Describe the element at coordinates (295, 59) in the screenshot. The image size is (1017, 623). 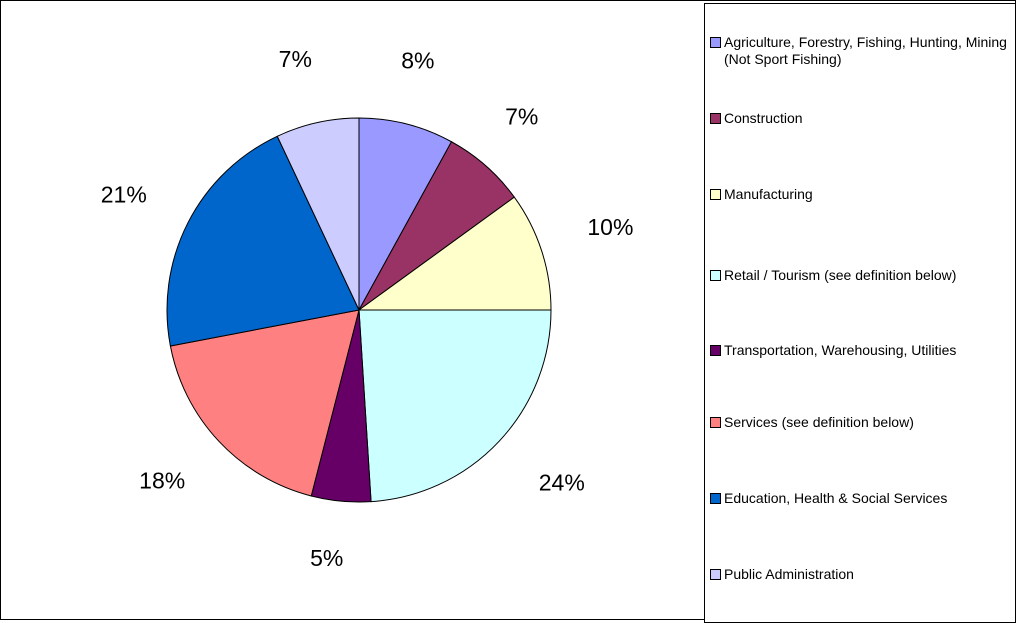
I see `data-label-8: 7%` at that location.